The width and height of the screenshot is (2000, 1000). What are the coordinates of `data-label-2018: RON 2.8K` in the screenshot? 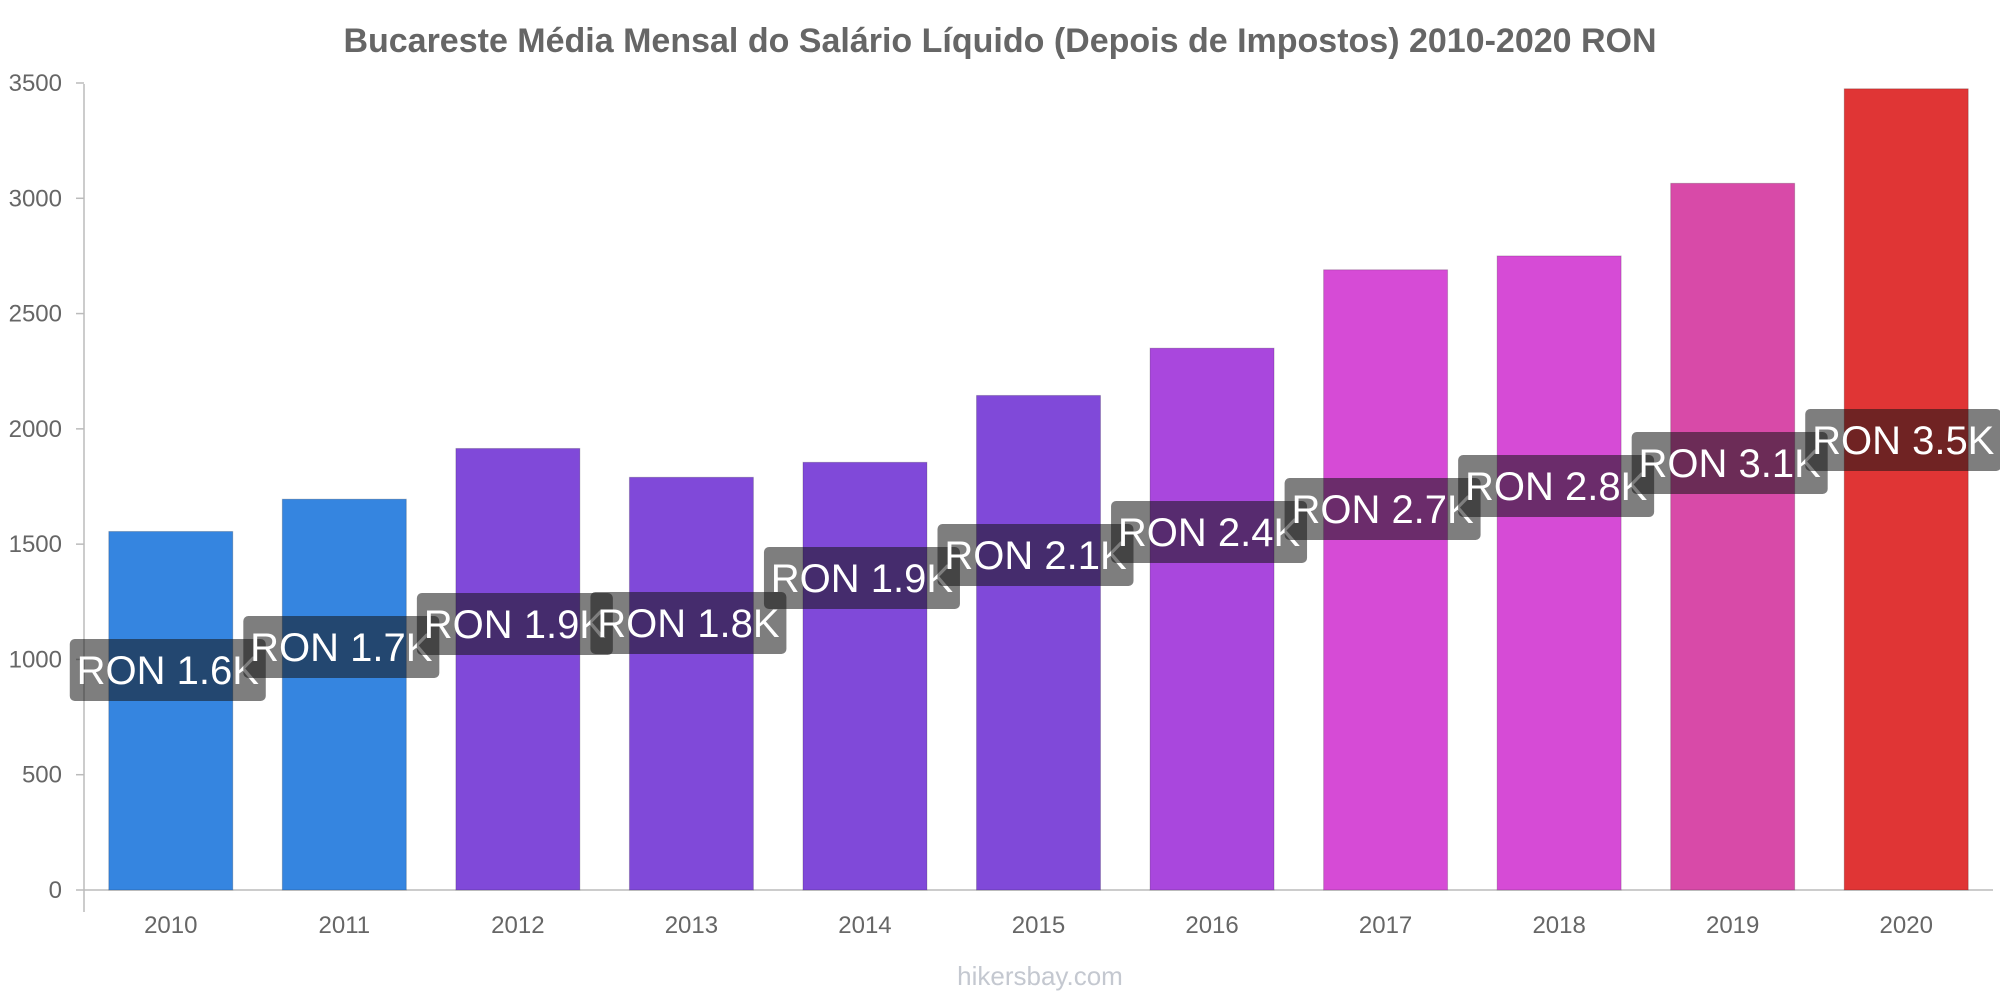 It's located at (1556, 486).